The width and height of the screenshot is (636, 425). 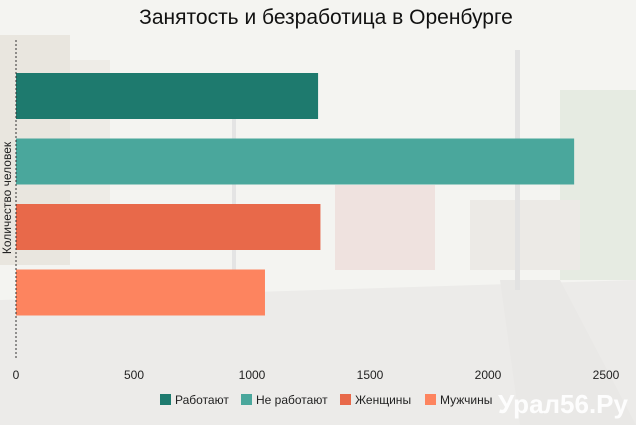 What do you see at coordinates (202, 400) in the screenshot?
I see `legend-label: Работают` at bounding box center [202, 400].